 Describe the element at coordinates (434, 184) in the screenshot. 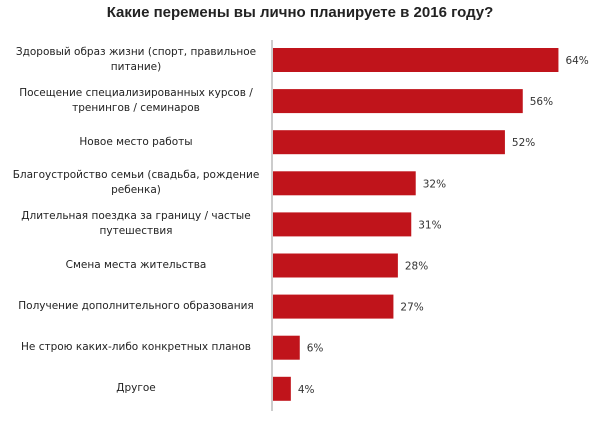

I see `data-label: 32%` at that location.